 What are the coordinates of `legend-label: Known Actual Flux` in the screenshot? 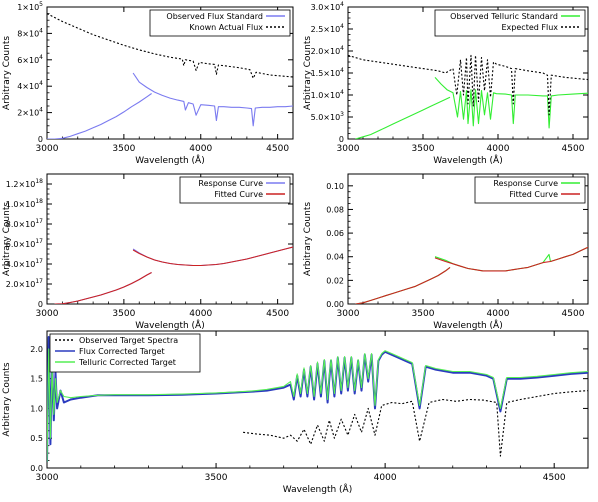 It's located at (226, 27).